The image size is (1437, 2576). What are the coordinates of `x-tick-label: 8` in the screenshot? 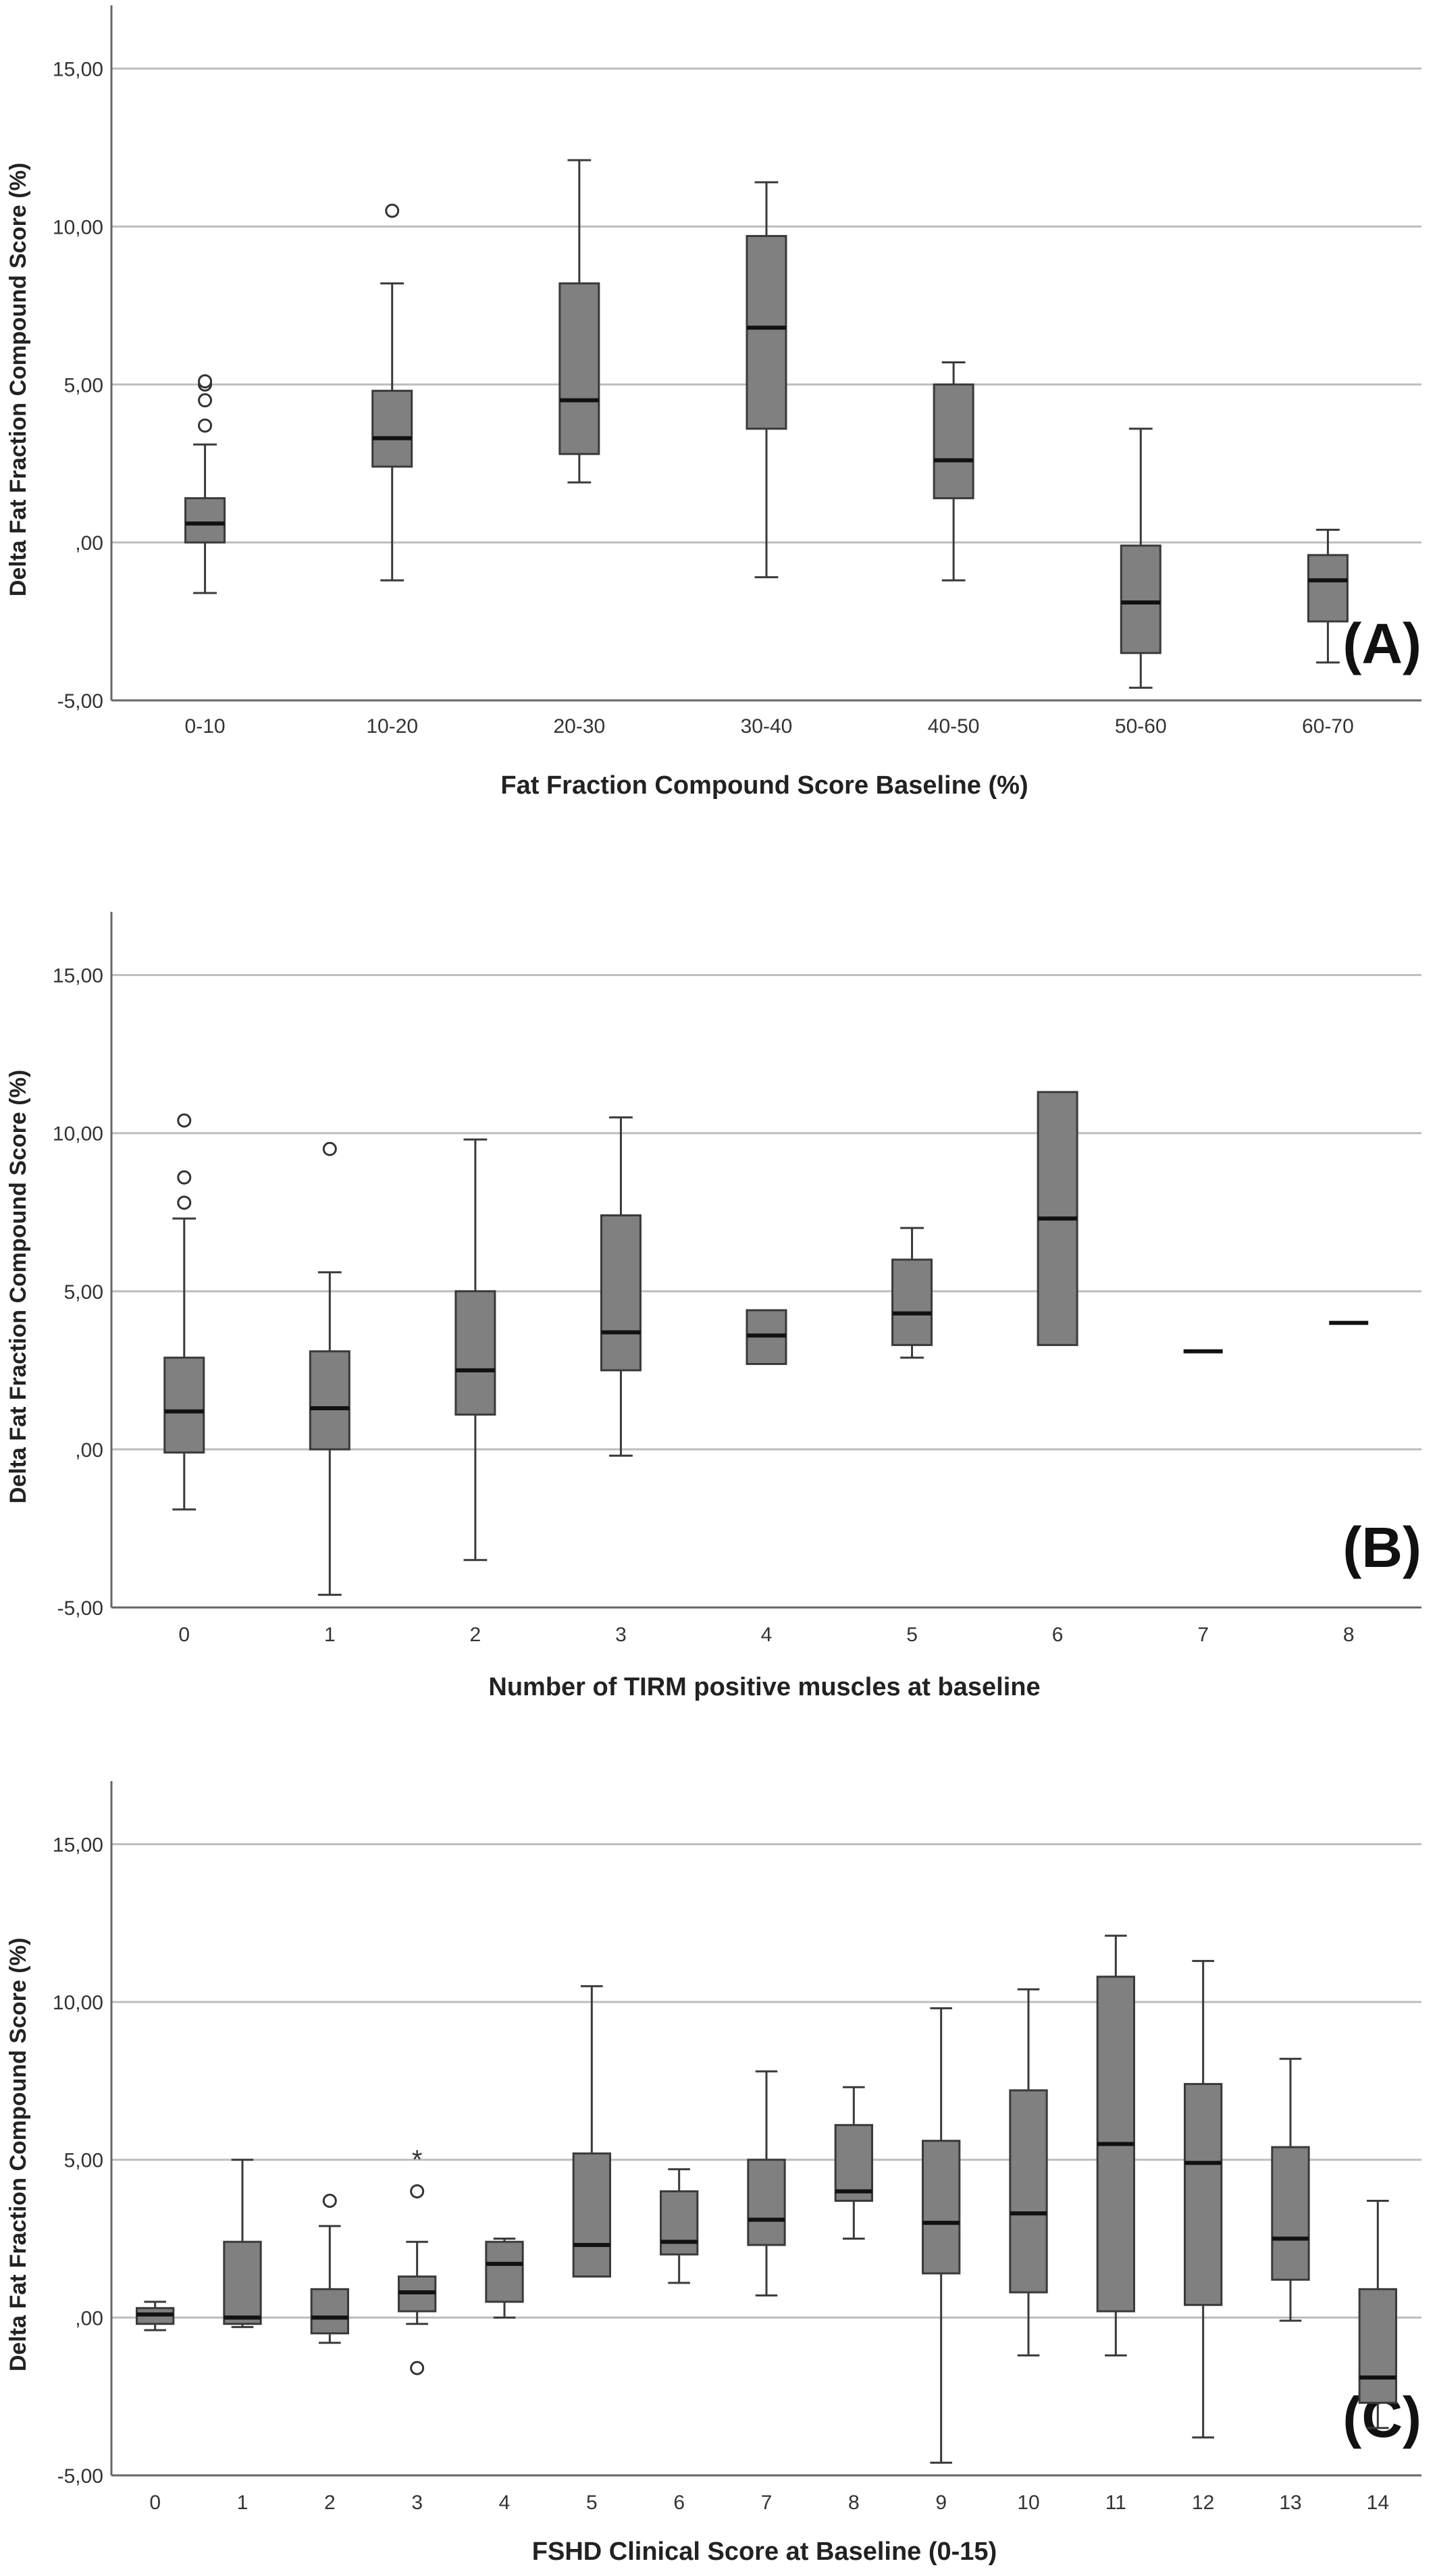 It's located at (854, 2503).